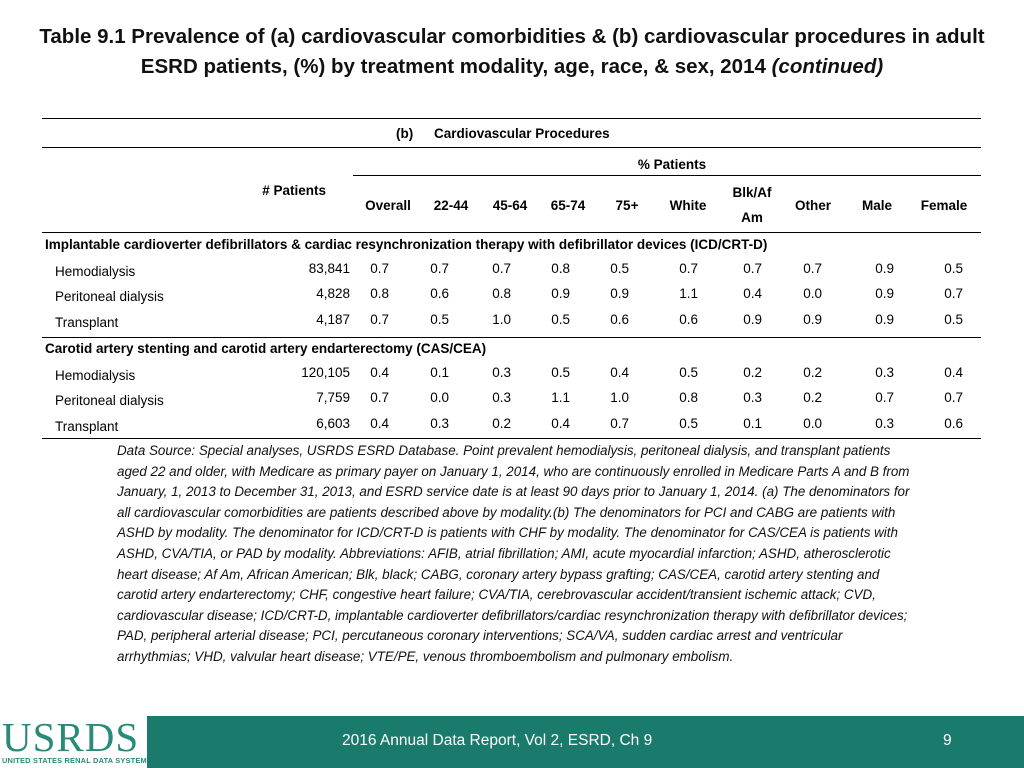  Describe the element at coordinates (876, 205) in the screenshot. I see `col-male: Male` at that location.